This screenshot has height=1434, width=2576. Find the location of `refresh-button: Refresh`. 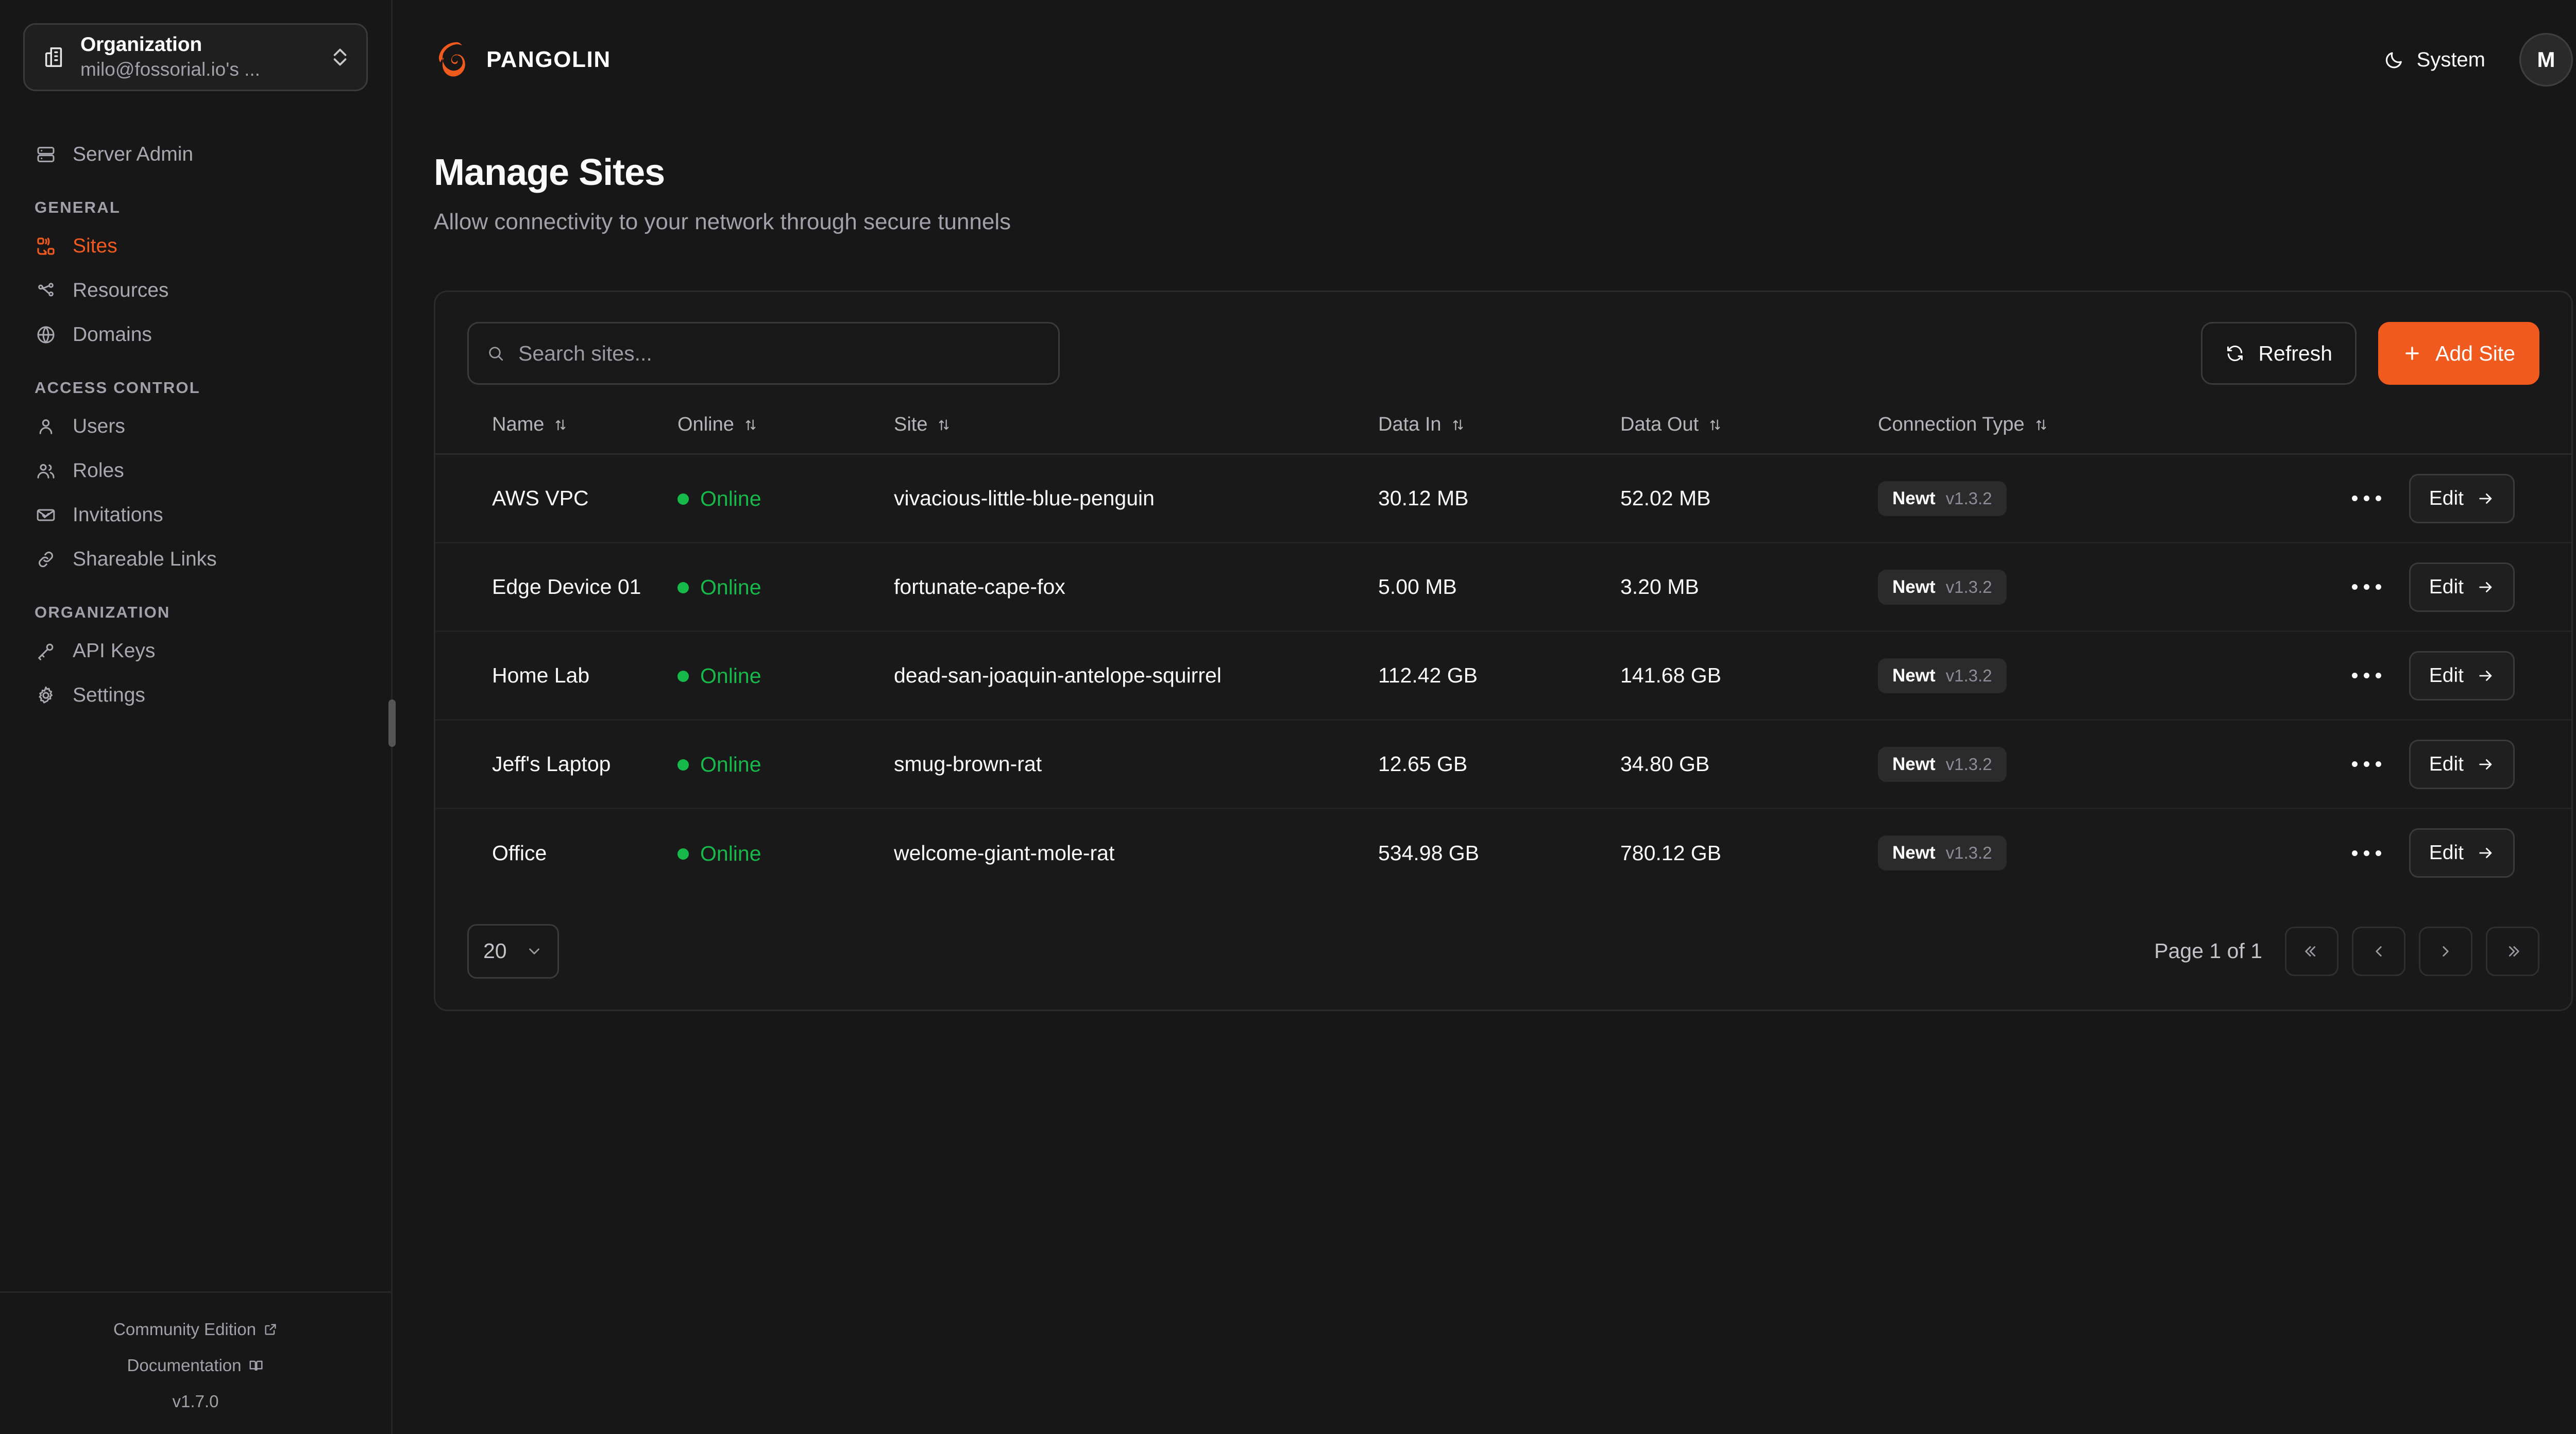

refresh-button: Refresh is located at coordinates (2279, 353).